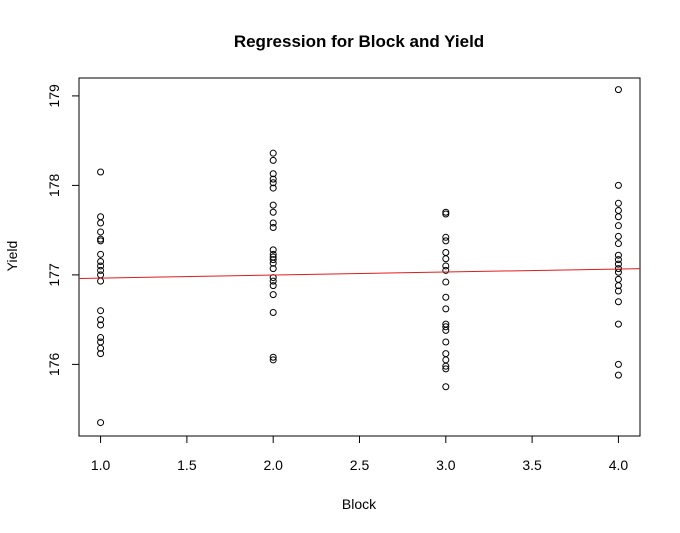  I want to click on y-tick-label: 177, so click(54, 275).